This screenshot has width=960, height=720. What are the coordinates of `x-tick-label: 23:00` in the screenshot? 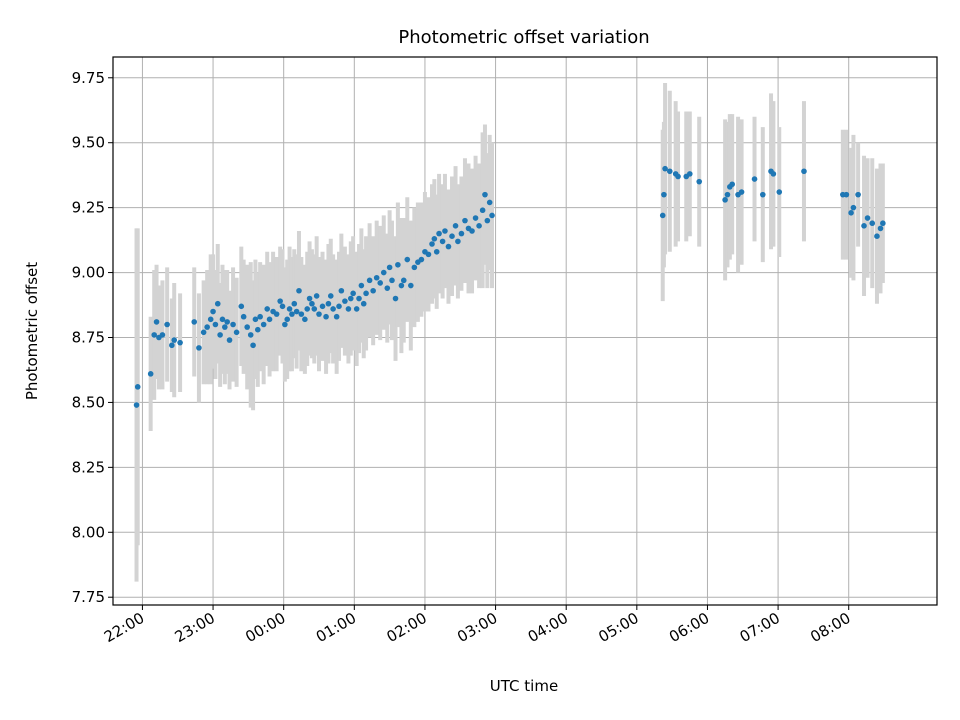 It's located at (195, 627).